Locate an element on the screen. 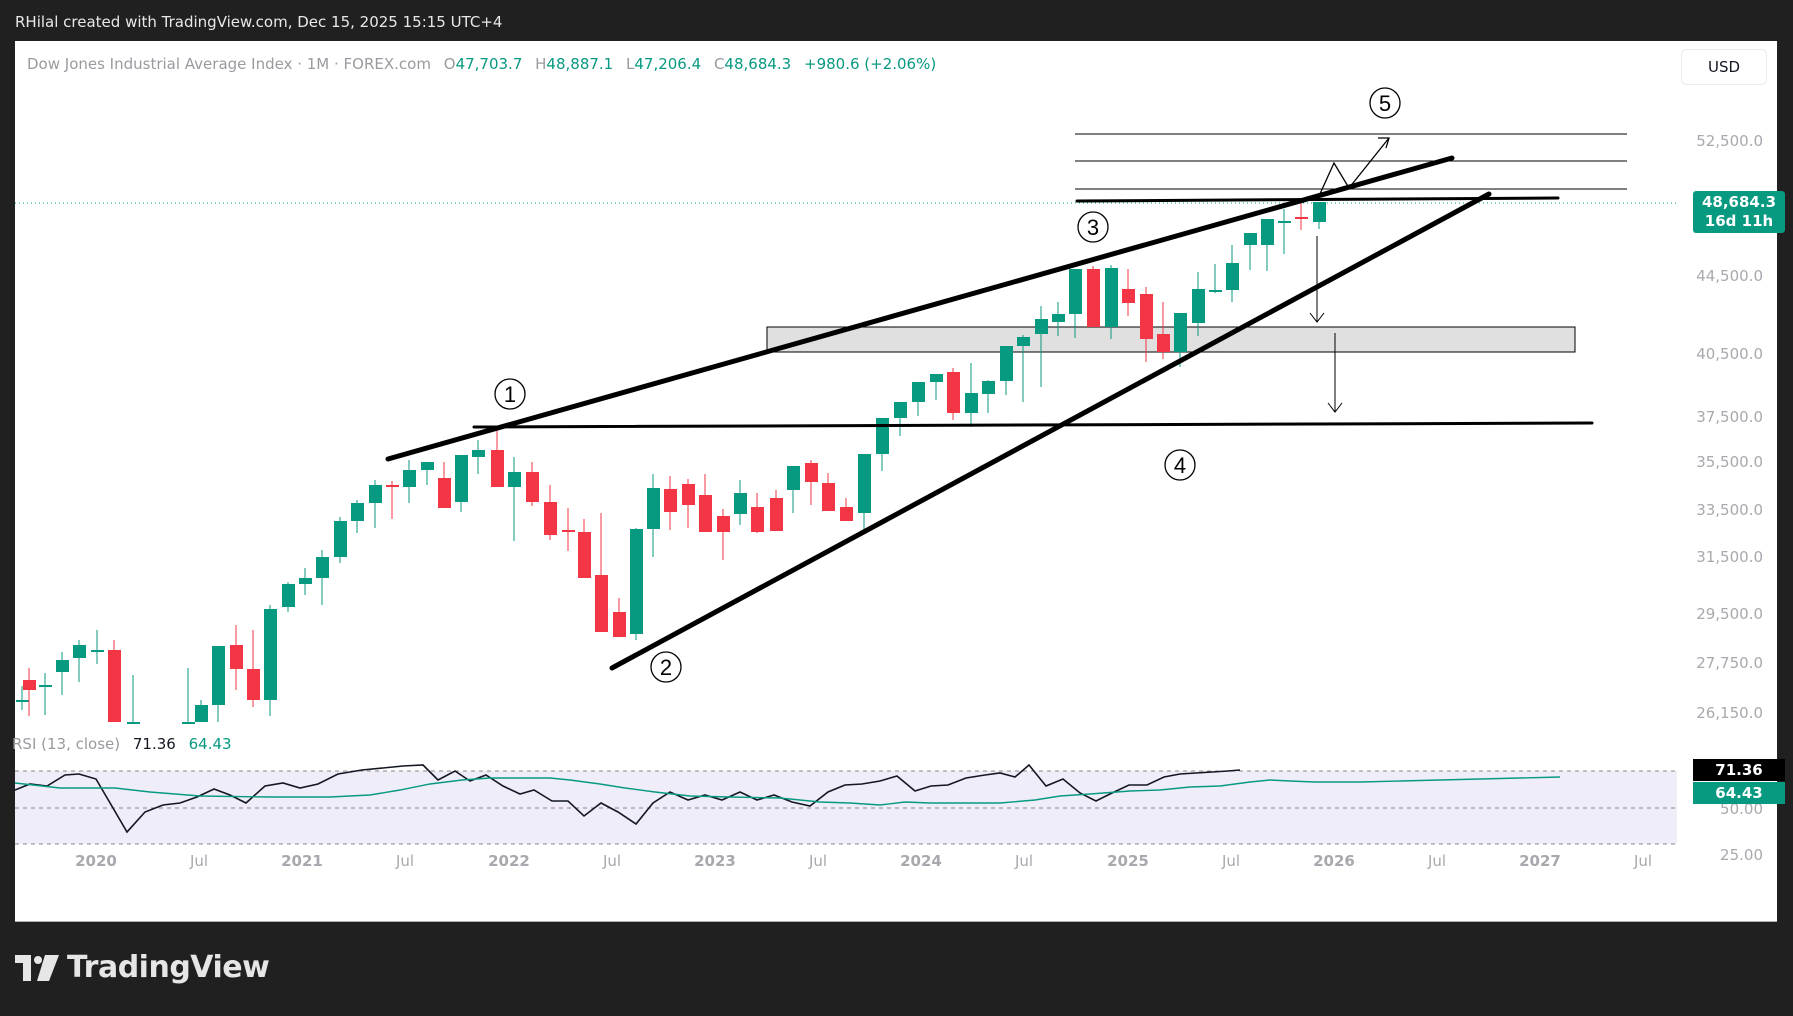 The height and width of the screenshot is (1016, 1793). wave-label-1: 1 is located at coordinates (510, 394).